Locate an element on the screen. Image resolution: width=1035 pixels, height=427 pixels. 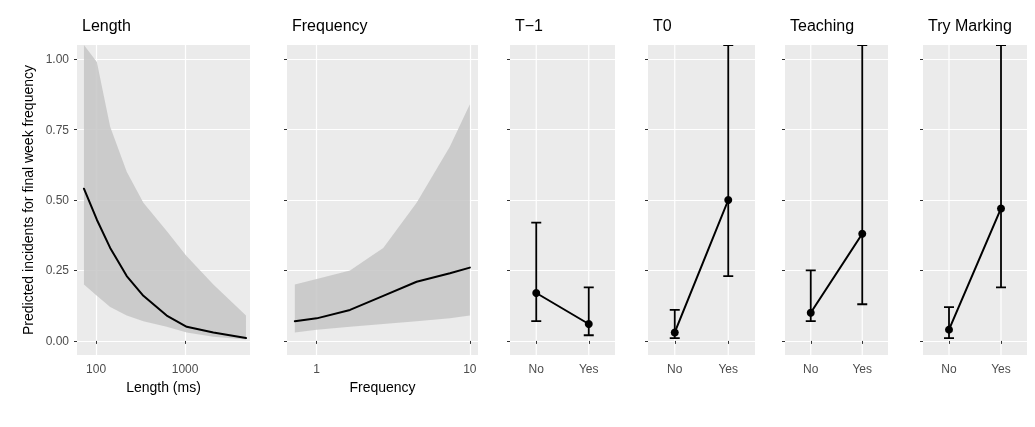
y-tick-label: 0.00 is located at coordinates (57, 340).